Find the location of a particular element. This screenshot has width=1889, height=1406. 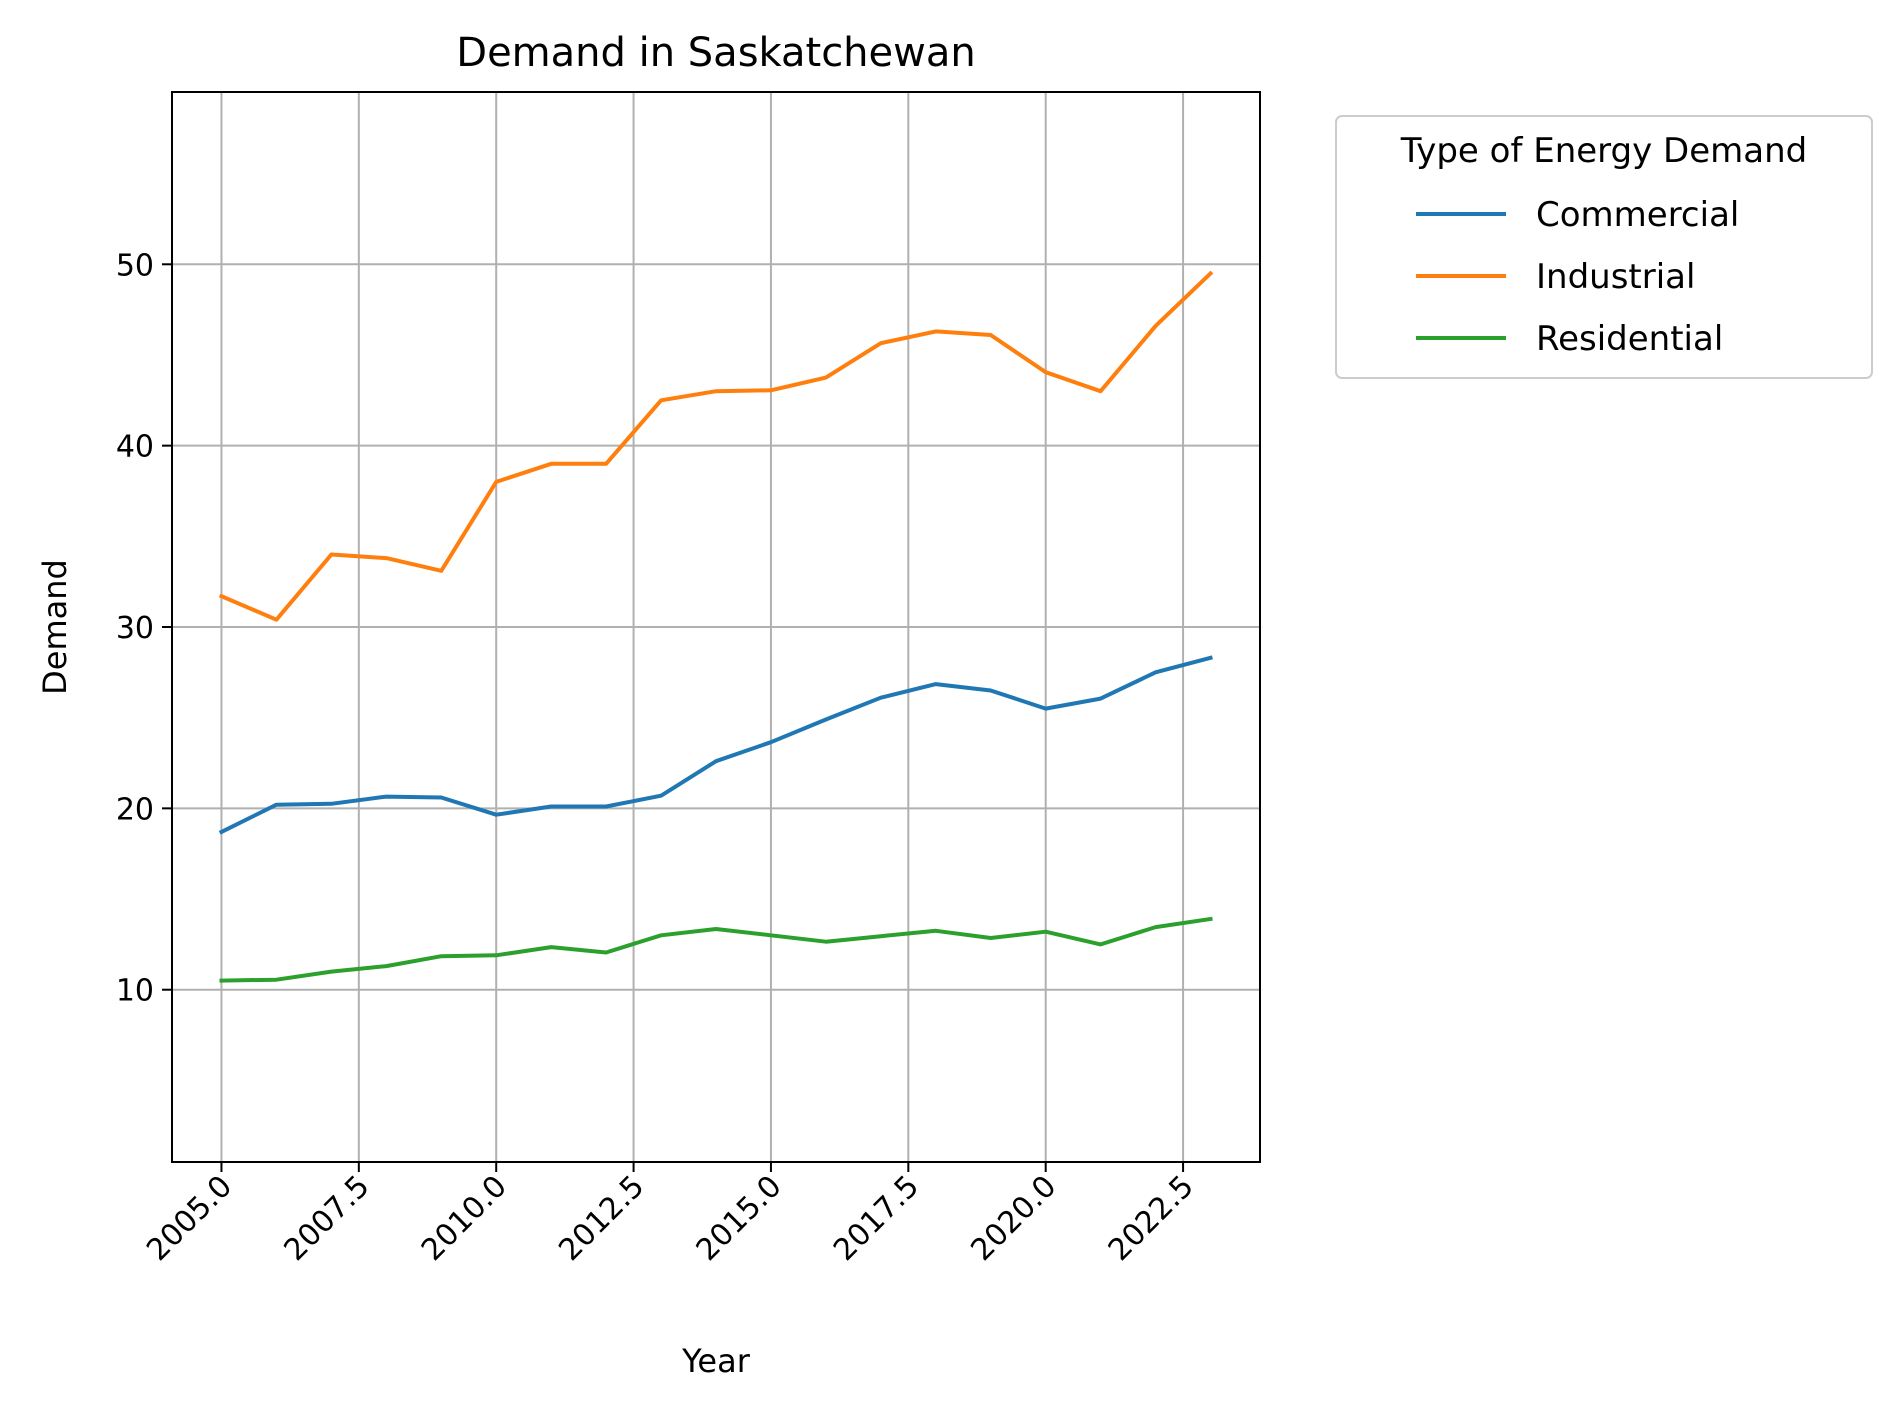

series-line-residential is located at coordinates (716, 949).